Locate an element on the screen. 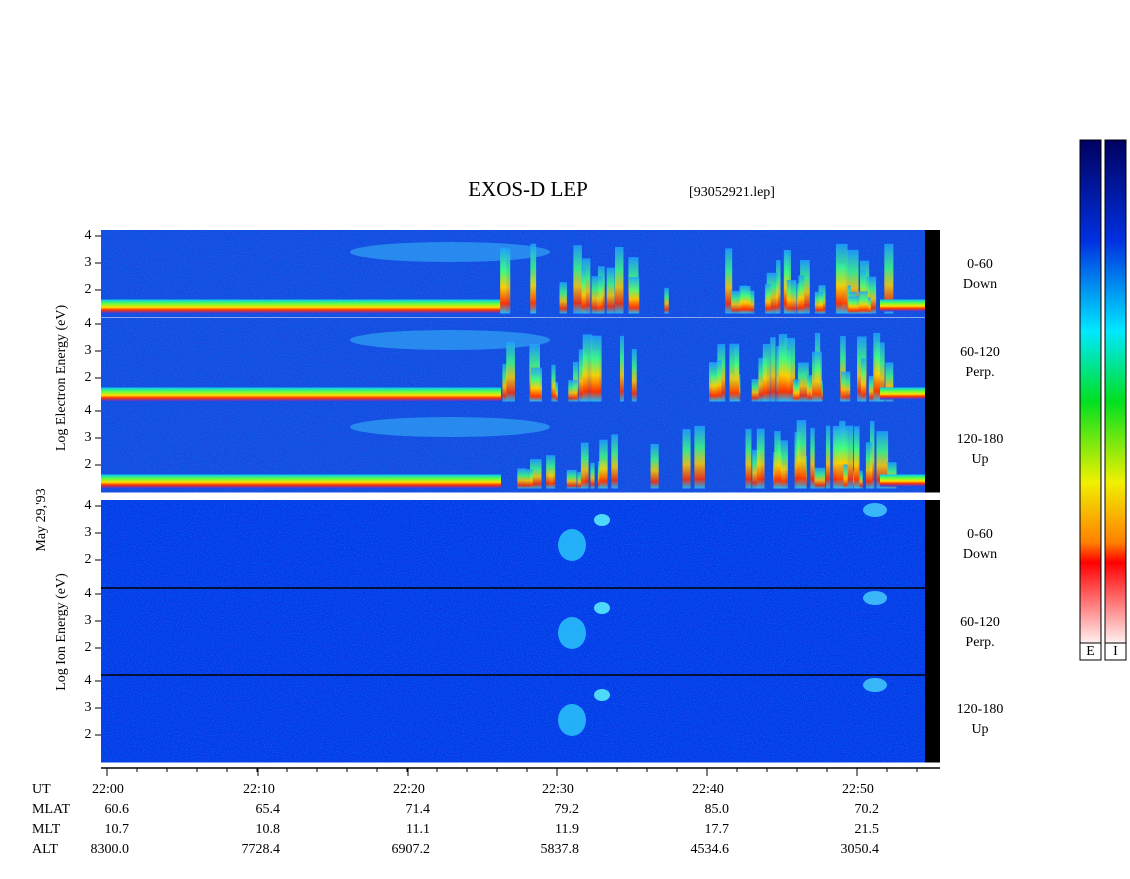 The height and width of the screenshot is (879, 1130). band-right is located at coordinates (902, 305).